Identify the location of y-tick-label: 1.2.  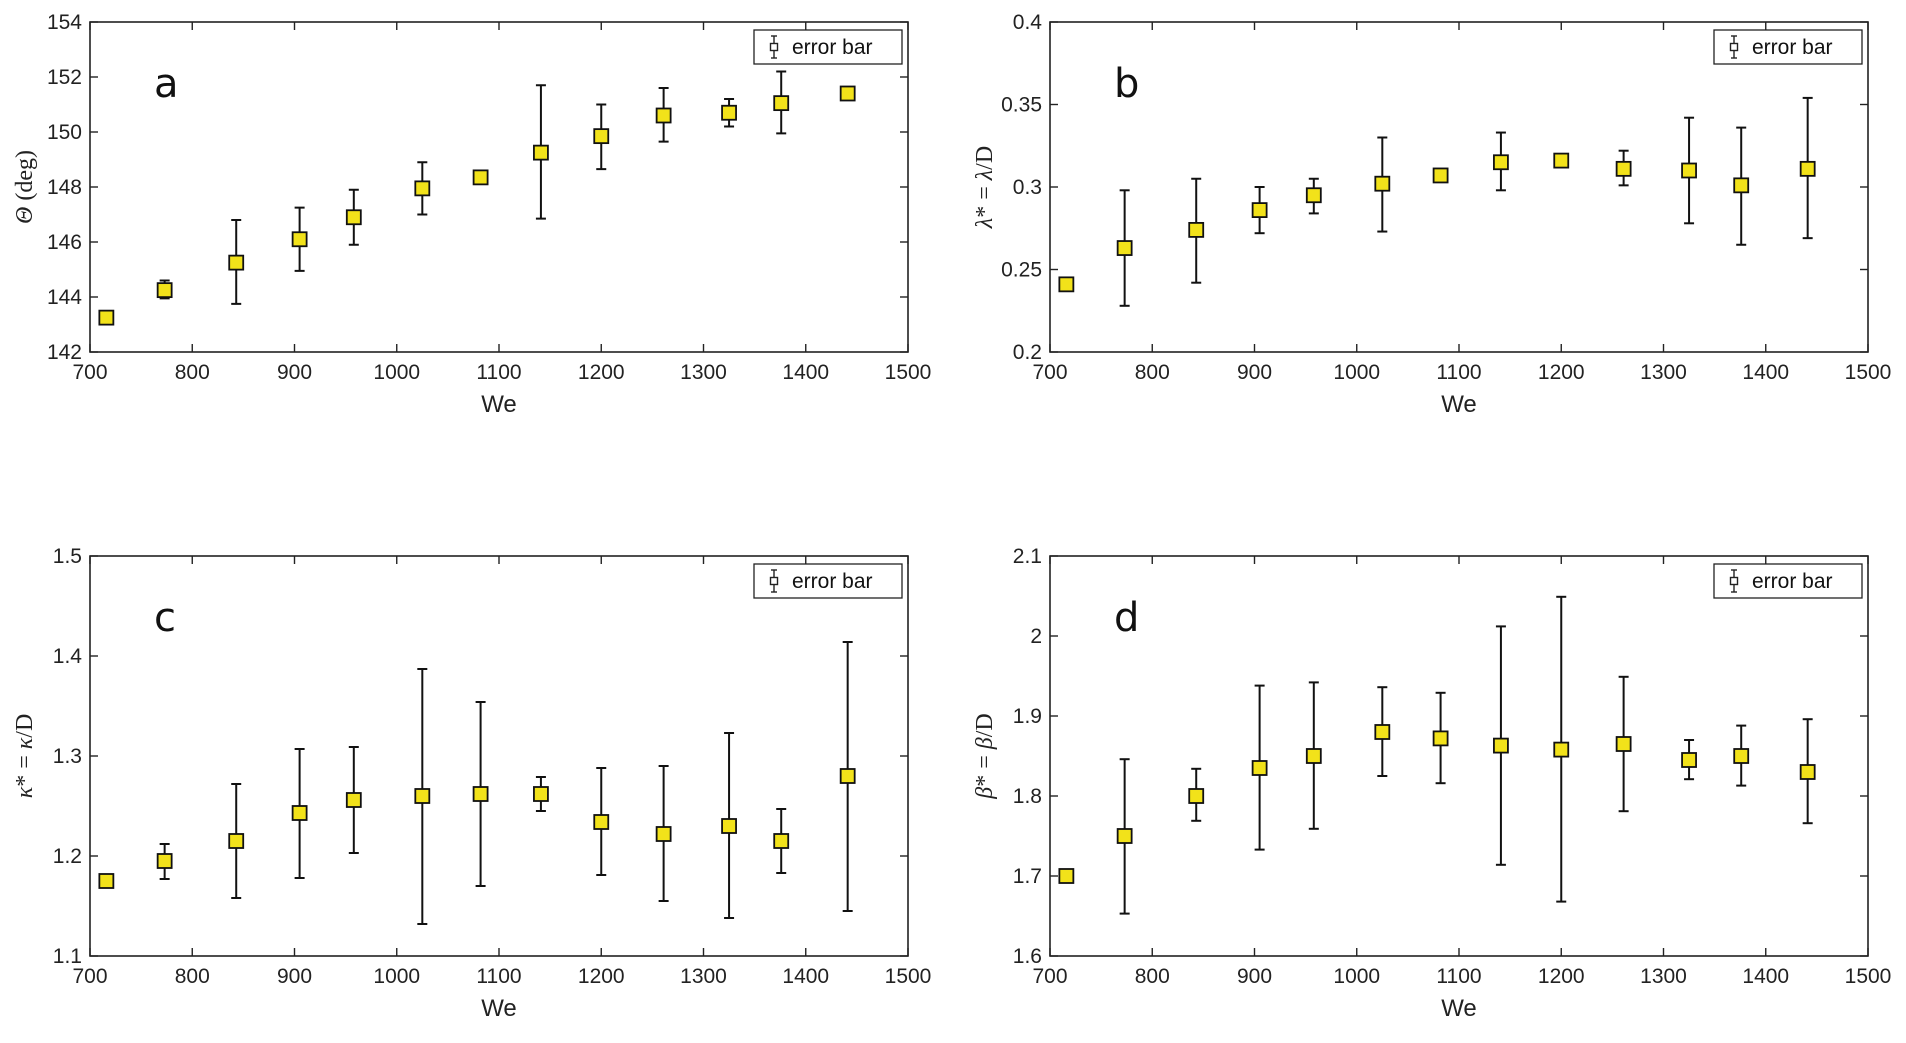
(67, 856).